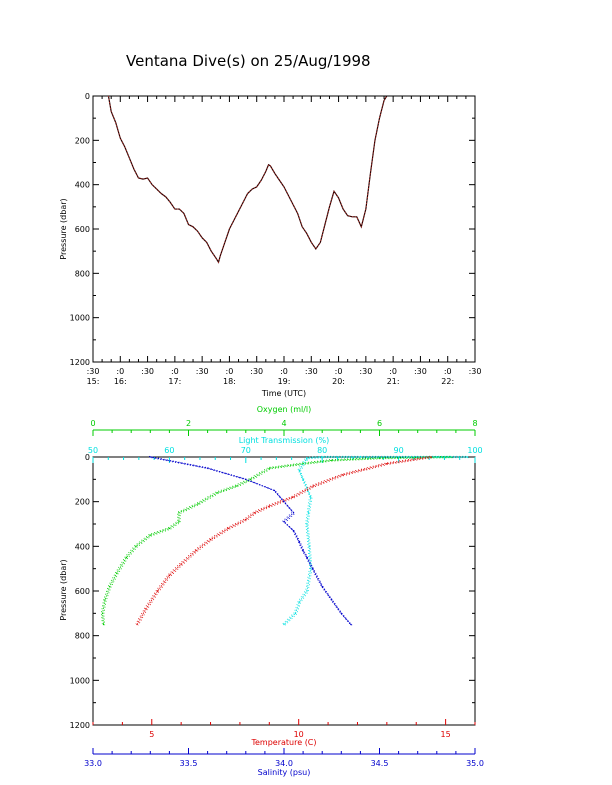 Image resolution: width=612 pixels, height=785 pixels. I want to click on oxygen-profile, so click(277, 540).